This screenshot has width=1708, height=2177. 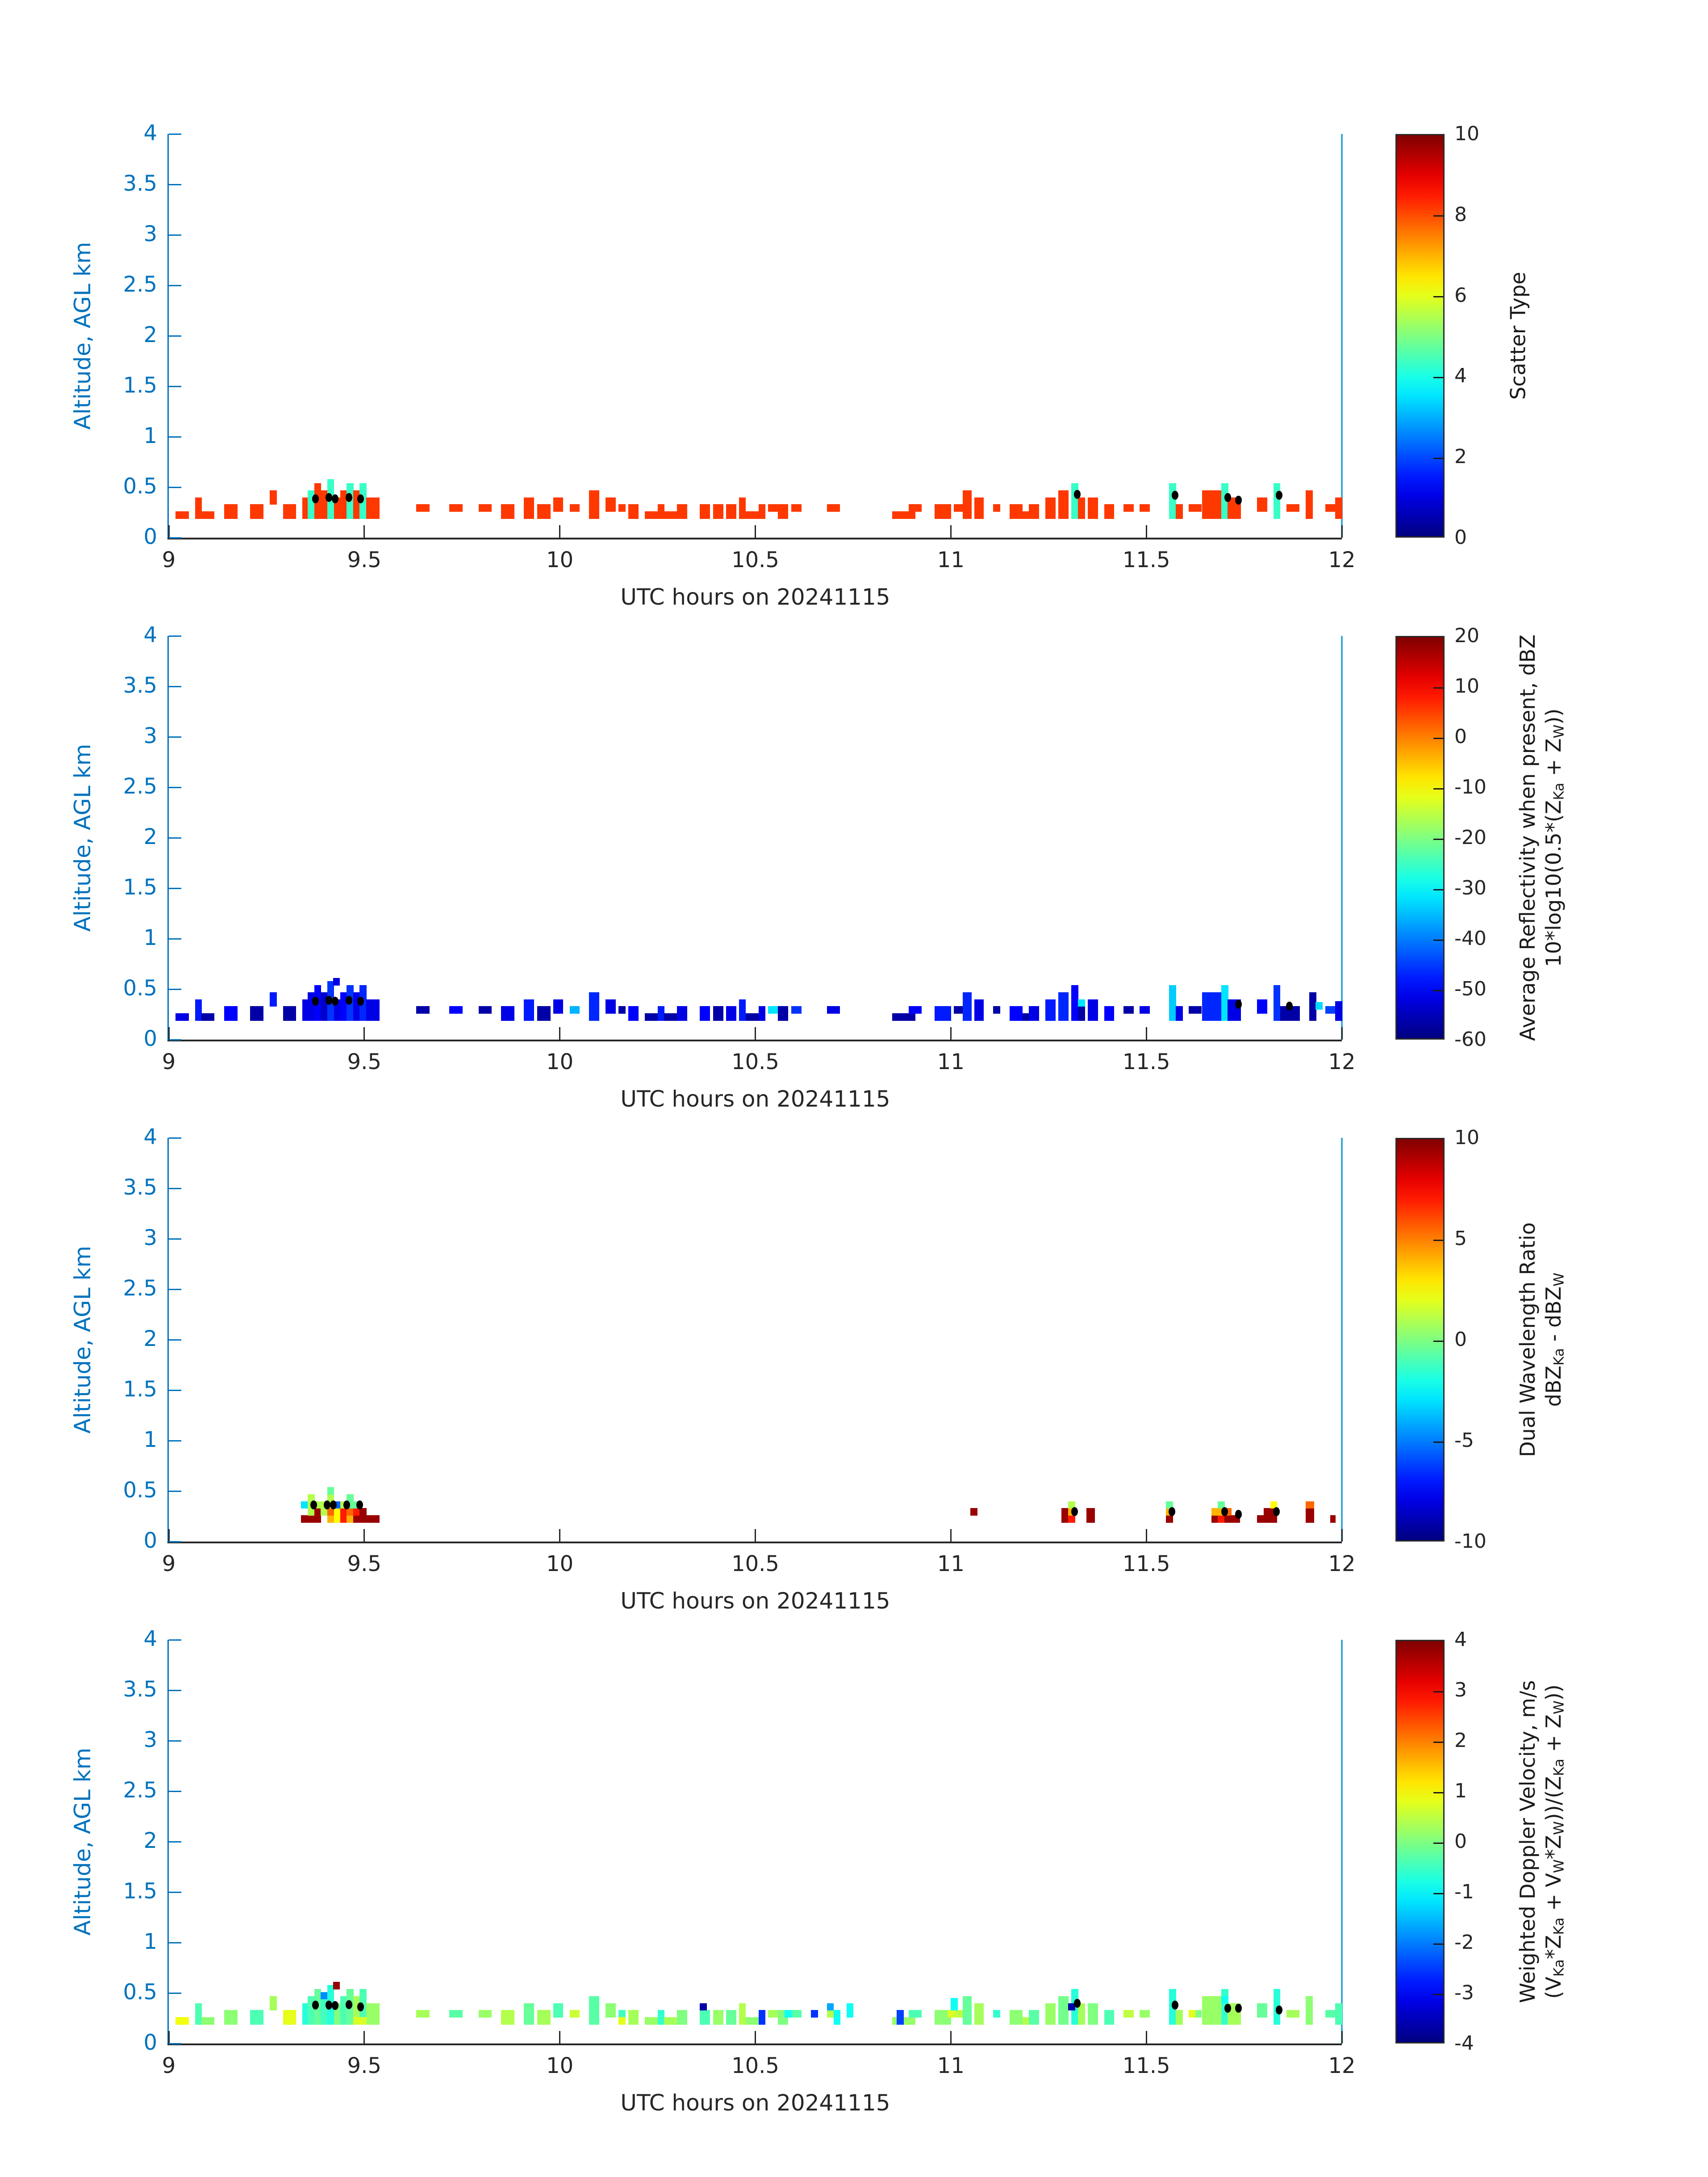 I want to click on colorbar-label: Scatter Type, so click(x=1518, y=336).